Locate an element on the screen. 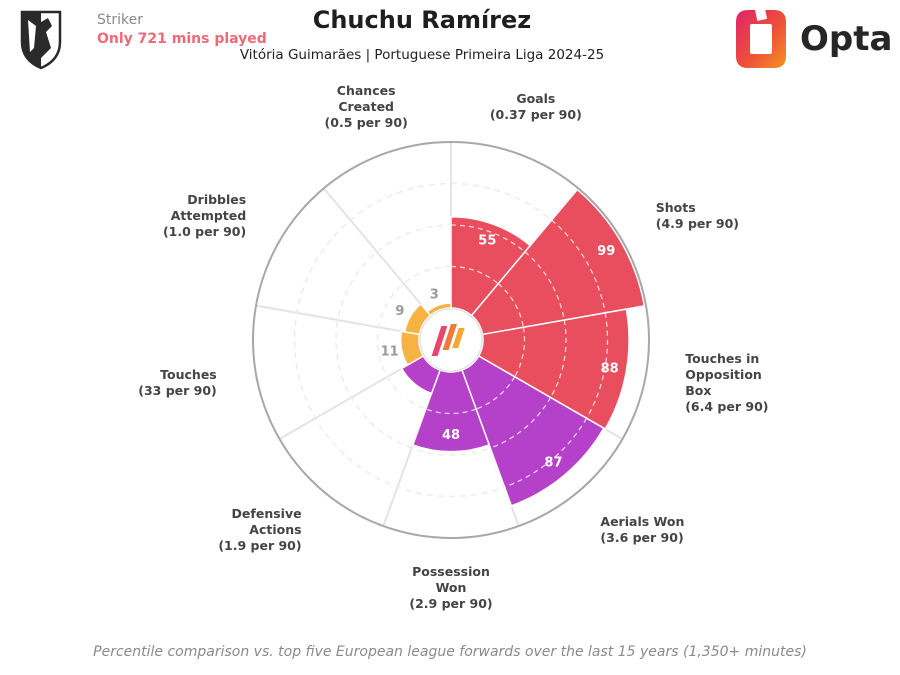 This screenshot has width=900, height=675. bar-goals is located at coordinates (491, 266).